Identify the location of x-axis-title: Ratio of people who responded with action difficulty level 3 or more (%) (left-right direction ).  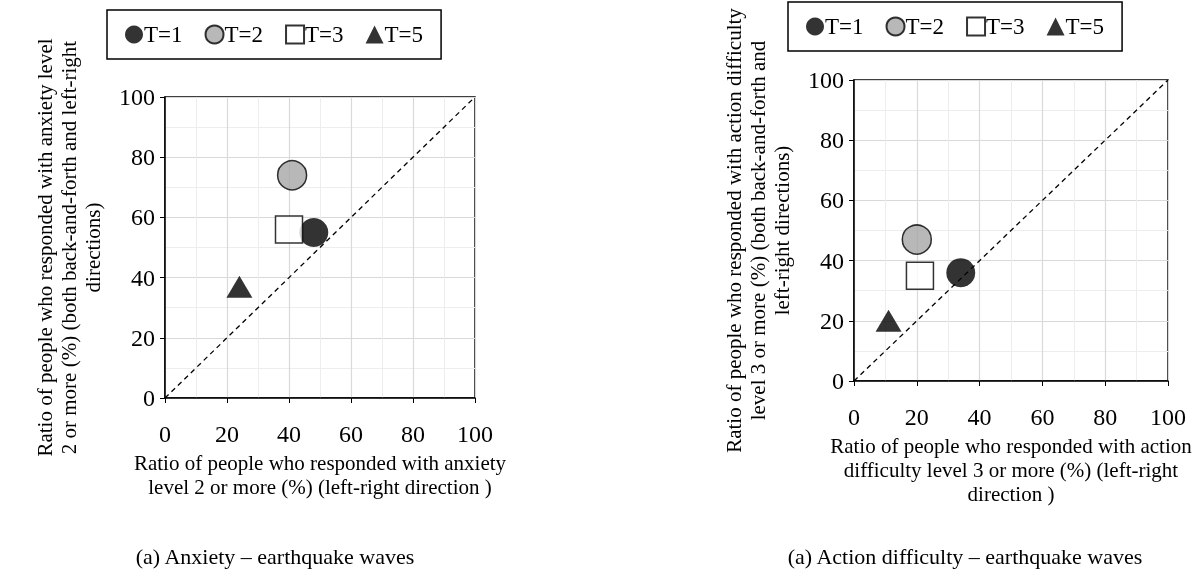
(1011, 469).